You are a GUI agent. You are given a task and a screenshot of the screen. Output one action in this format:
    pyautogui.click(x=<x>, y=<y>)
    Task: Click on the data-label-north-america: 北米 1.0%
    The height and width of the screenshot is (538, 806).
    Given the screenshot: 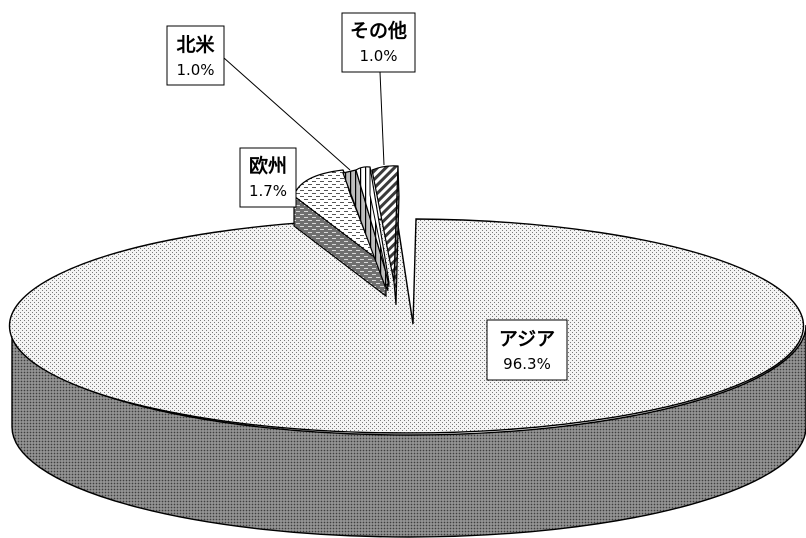 What is the action you would take?
    pyautogui.click(x=195, y=55)
    